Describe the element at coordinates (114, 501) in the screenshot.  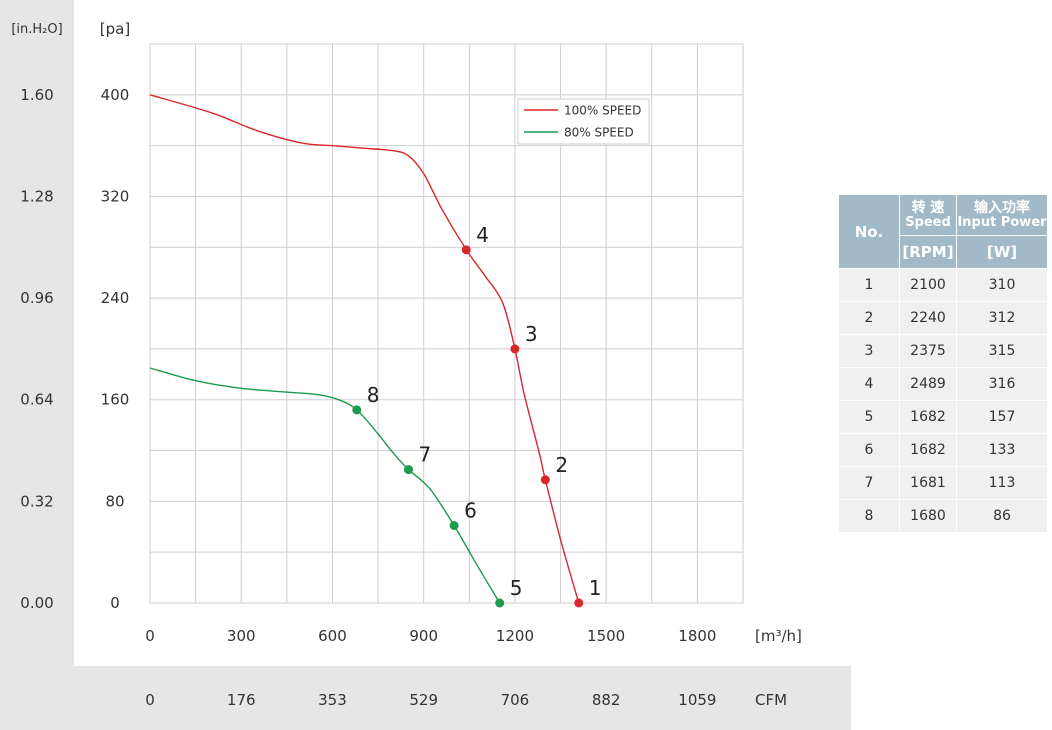
I see `y-tick-label: 80` at that location.